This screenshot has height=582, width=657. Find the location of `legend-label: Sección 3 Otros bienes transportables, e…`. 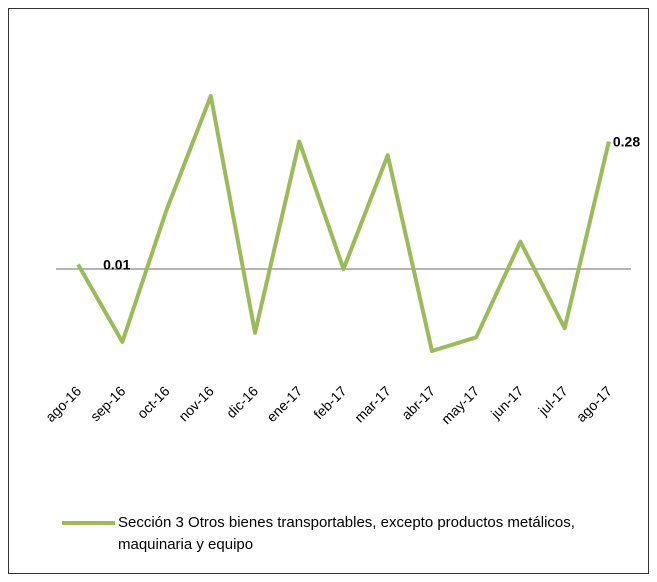

legend-label: Sección 3 Otros bienes transportables, e… is located at coordinates (346, 533).